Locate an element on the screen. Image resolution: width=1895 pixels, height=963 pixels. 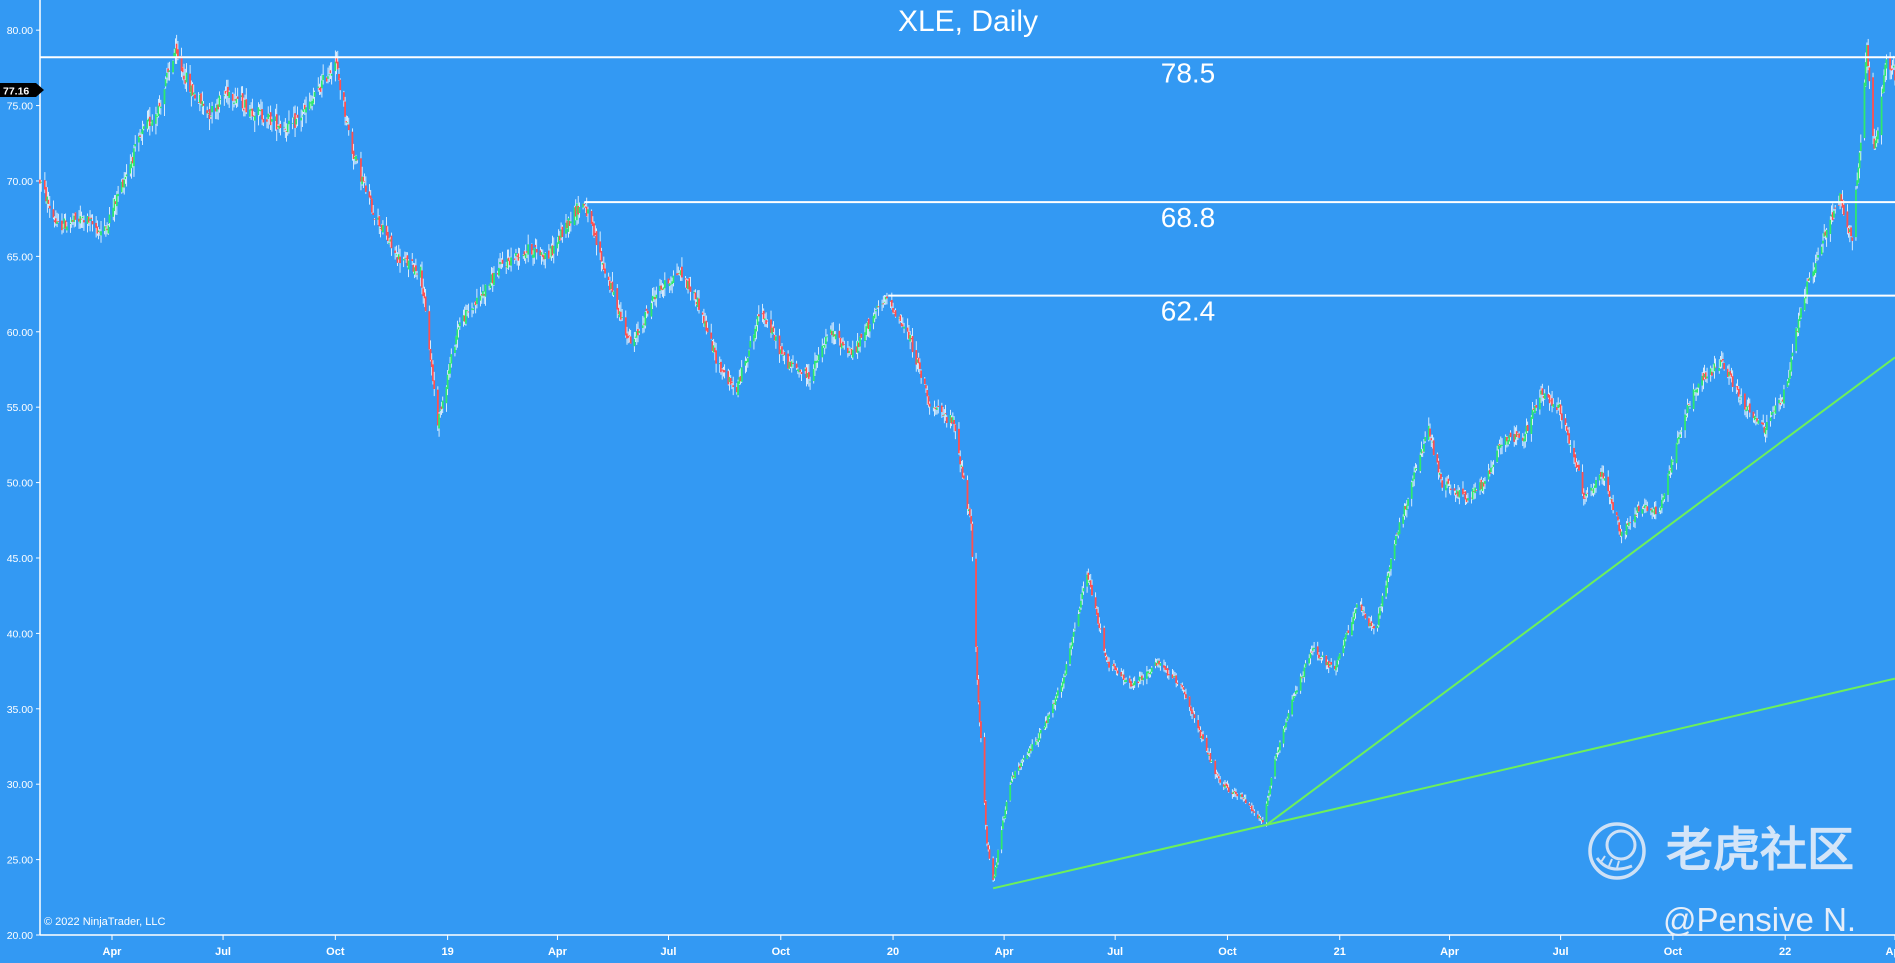
x-tick-label: Apr is located at coordinates (1890, 952).